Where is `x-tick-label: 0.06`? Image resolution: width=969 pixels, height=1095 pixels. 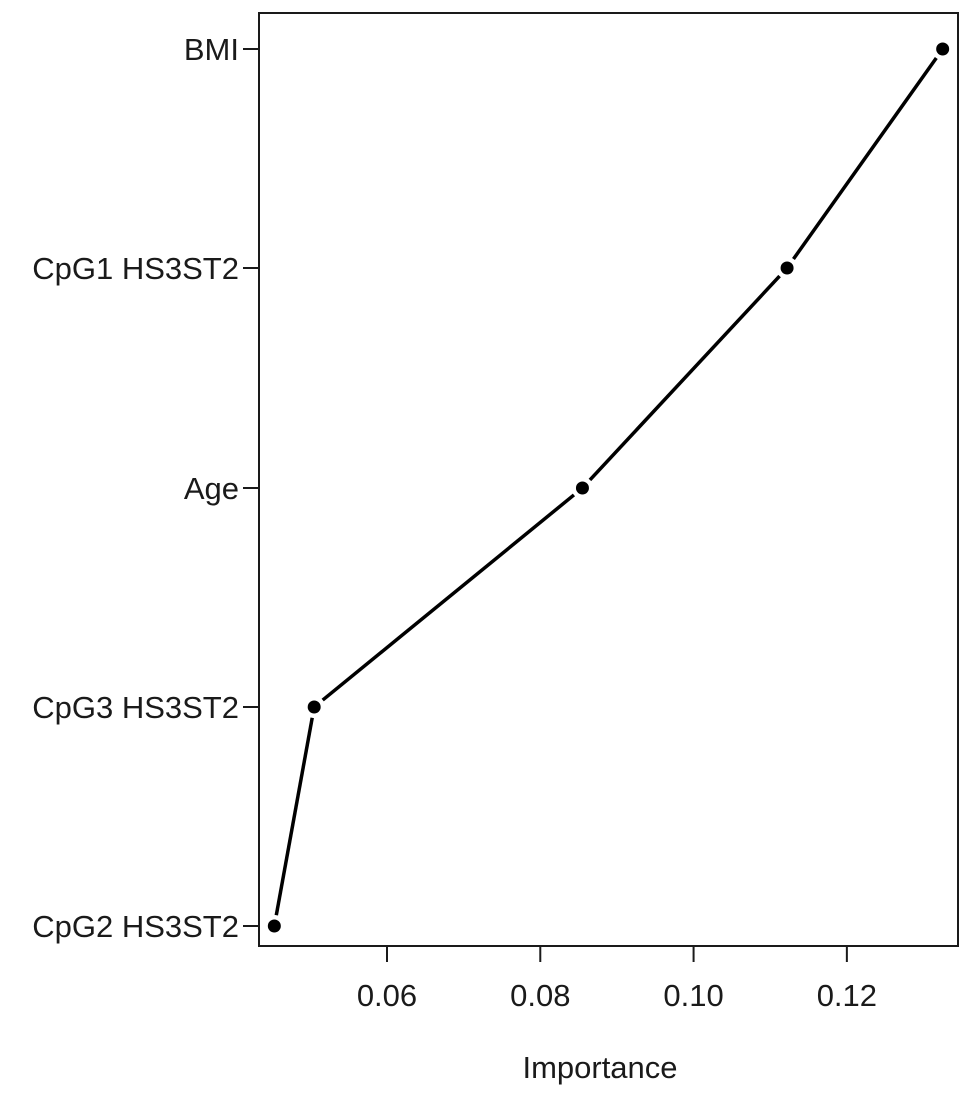 x-tick-label: 0.06 is located at coordinates (387, 995).